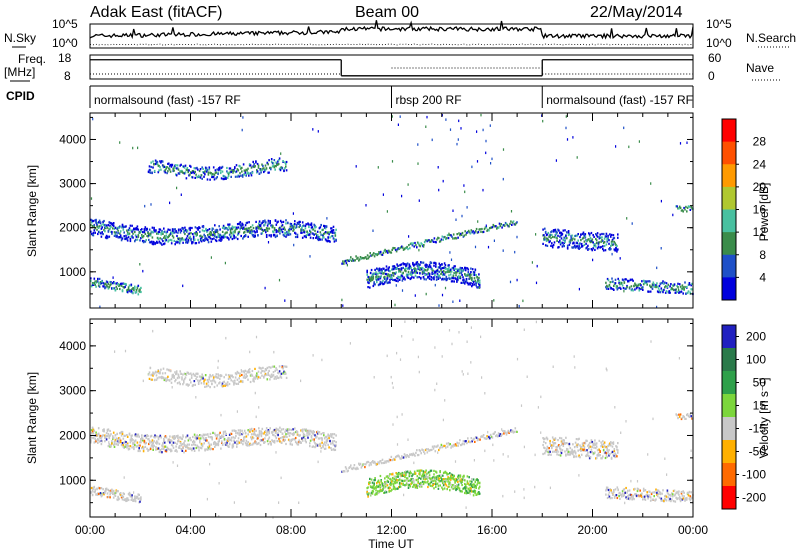 The height and width of the screenshot is (554, 800). Describe the element at coordinates (719, 24) in the screenshot. I see `noise-tick-top-right: 10^5` at that location.